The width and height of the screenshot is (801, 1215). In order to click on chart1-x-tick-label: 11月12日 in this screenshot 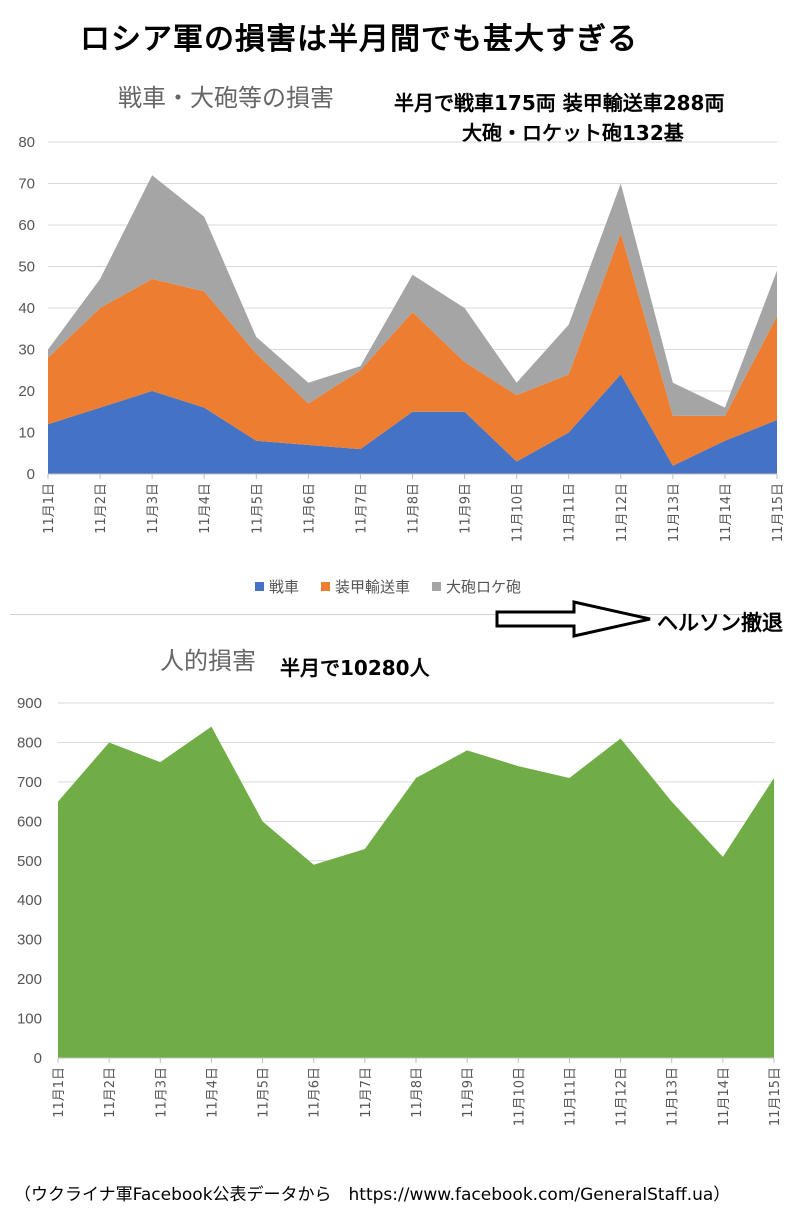, I will do `click(622, 512)`.